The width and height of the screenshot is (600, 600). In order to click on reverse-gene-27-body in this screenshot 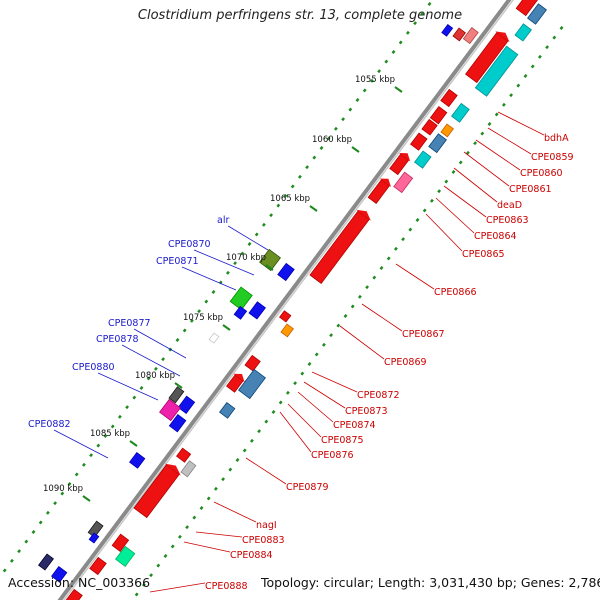, I will do `click(120, 542)`.